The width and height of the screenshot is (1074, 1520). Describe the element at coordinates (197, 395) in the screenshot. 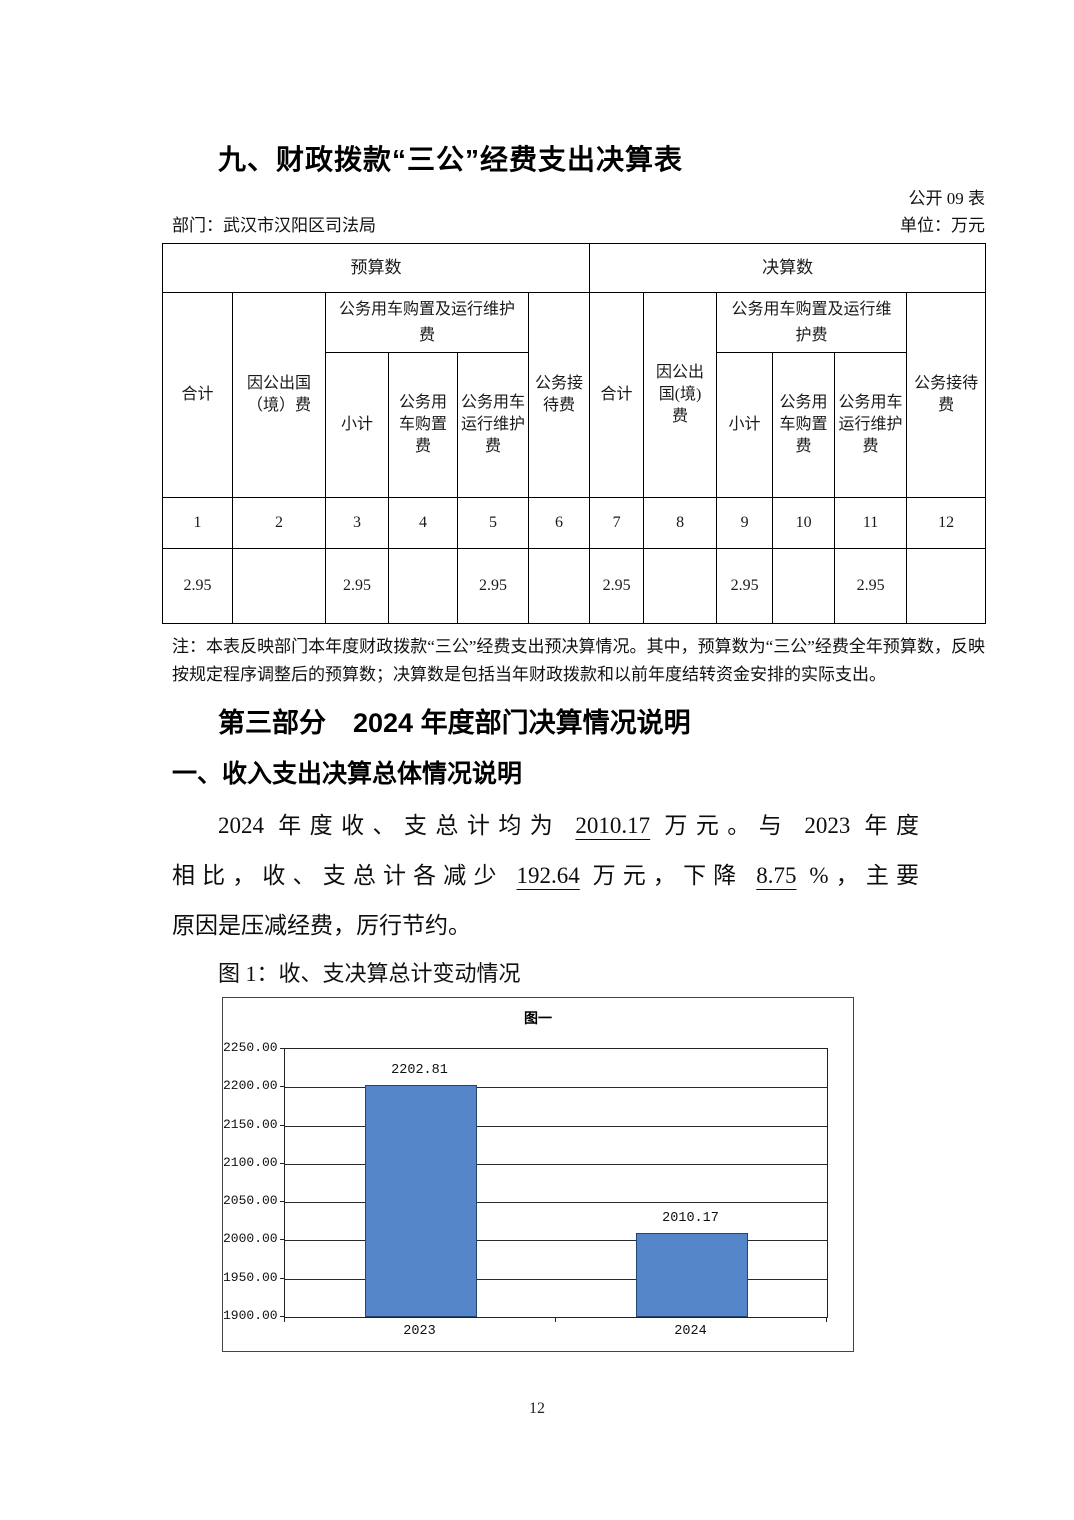

I see `header-total-budget: 合计` at that location.